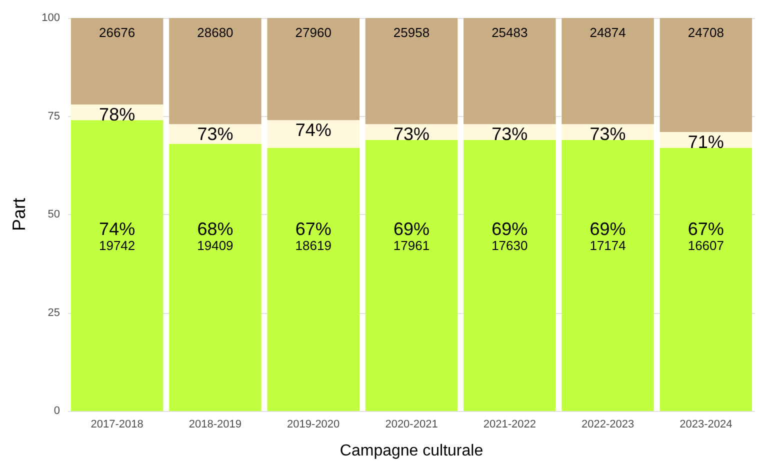 This screenshot has height=473, width=761. Describe the element at coordinates (608, 32) in the screenshot. I see `annotation: 24874` at that location.